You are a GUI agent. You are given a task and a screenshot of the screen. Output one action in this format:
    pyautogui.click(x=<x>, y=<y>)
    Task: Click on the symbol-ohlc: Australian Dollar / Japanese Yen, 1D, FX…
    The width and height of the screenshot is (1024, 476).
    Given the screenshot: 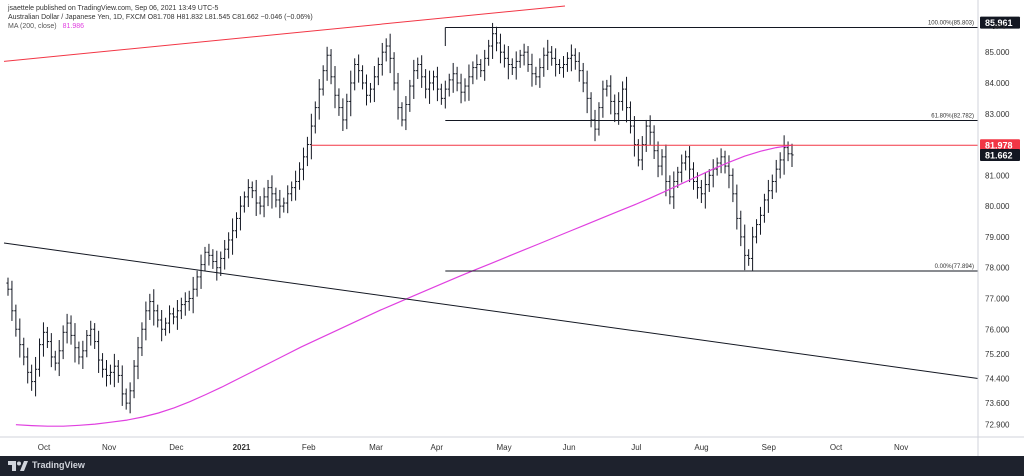 What is the action you would take?
    pyautogui.click(x=160, y=17)
    